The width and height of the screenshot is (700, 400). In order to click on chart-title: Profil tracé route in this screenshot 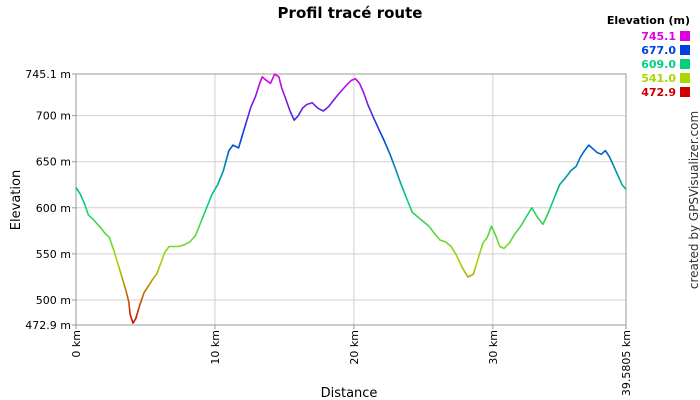, I will do `click(350, 13)`.